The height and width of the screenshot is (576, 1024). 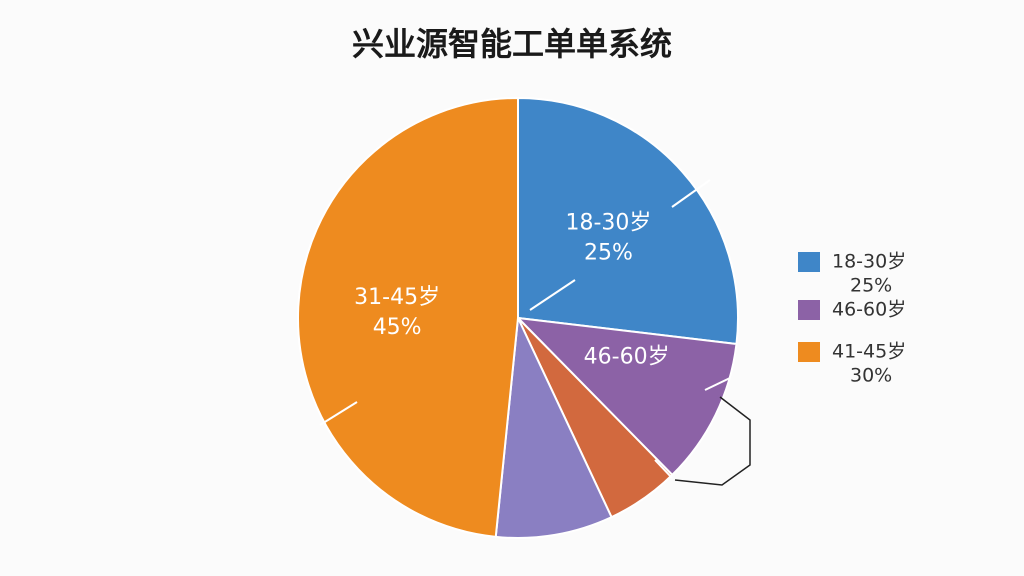 I want to click on slice-category: 31-45岁, so click(x=397, y=297).